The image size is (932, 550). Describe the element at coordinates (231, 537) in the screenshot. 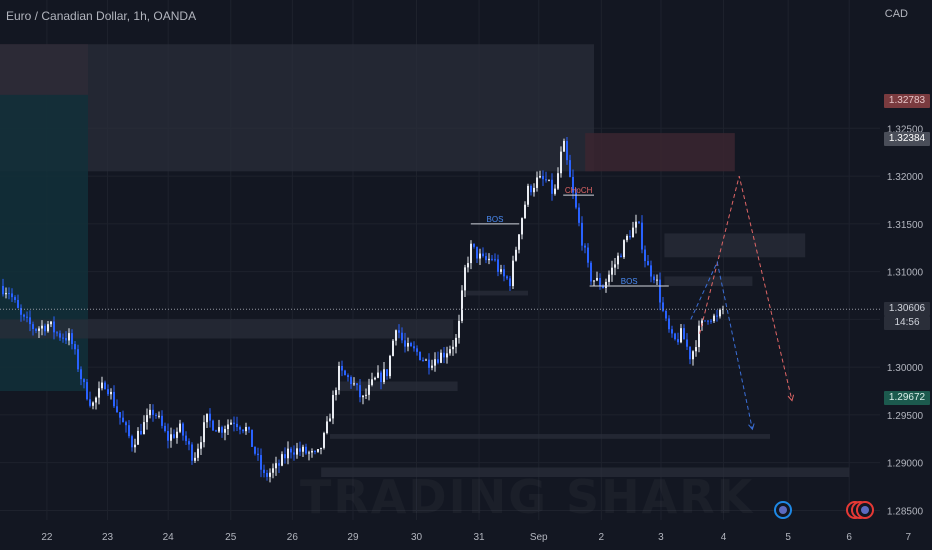

I see `xtick-label-3: 25` at that location.